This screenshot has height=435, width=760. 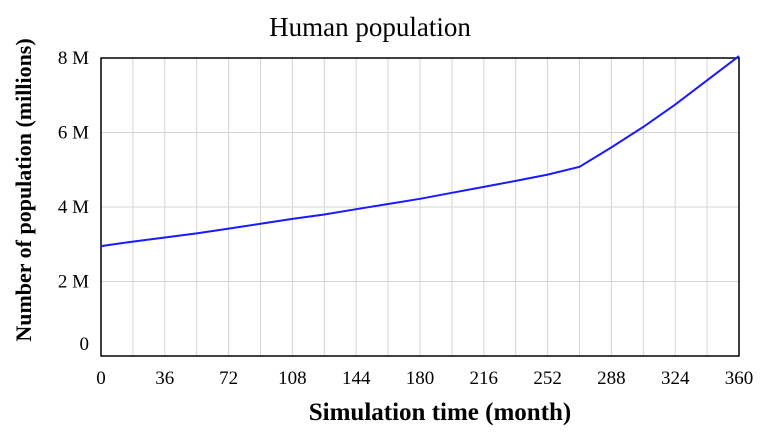 What do you see at coordinates (739, 378) in the screenshot?
I see `x-tick-label: 360` at bounding box center [739, 378].